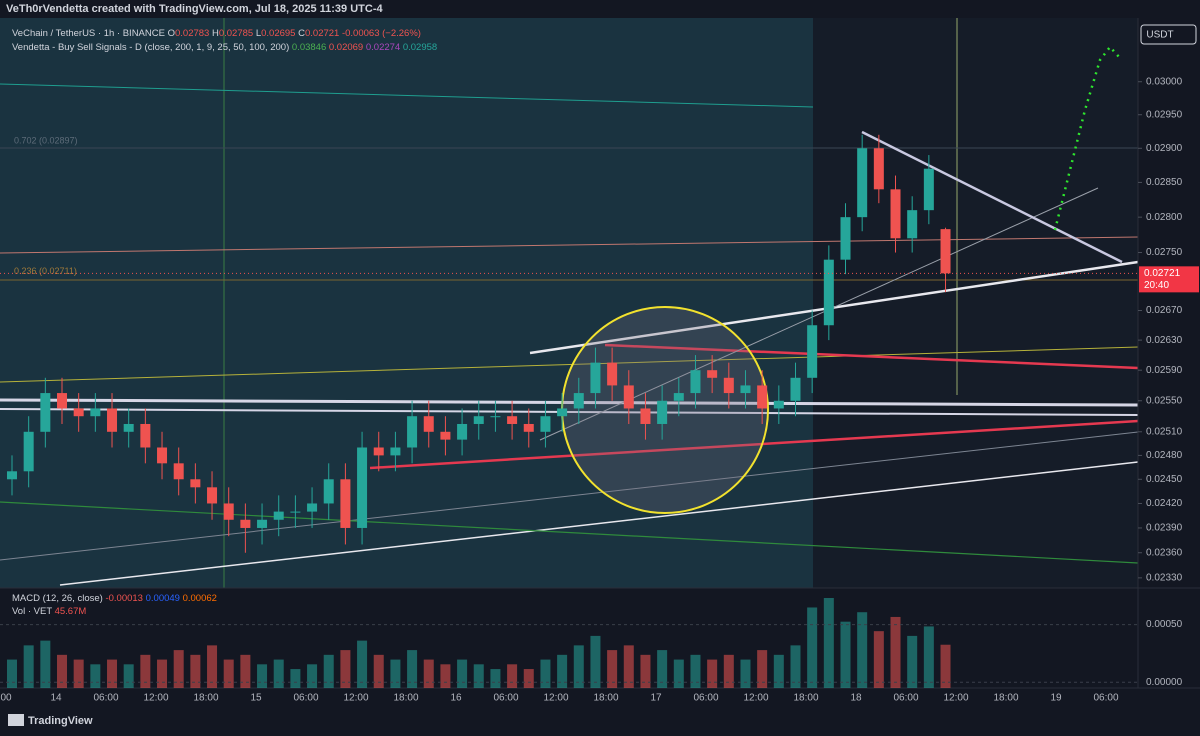  I want to click on currency-box, so click(1168, 34).